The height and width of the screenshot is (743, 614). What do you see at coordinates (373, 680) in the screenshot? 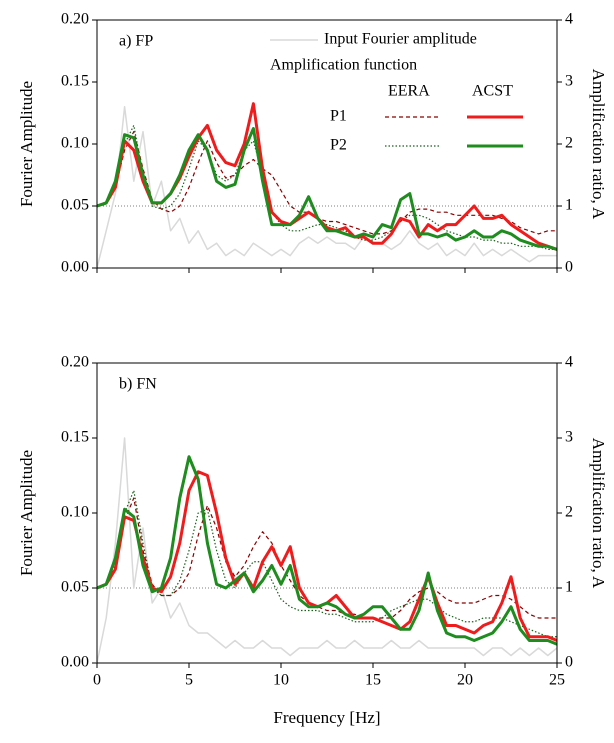
I see `x-tick-label: 15` at bounding box center [373, 680].